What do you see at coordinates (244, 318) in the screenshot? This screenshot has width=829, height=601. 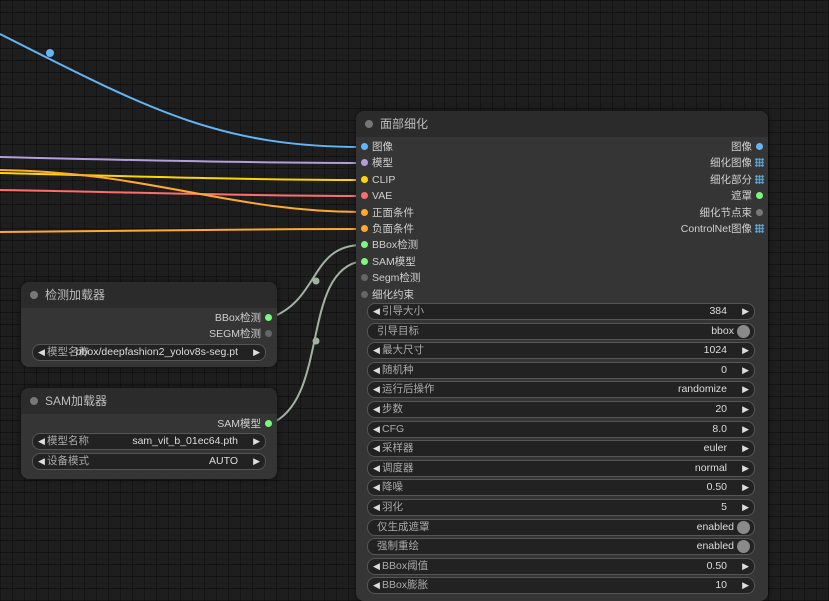 I see `output-slot-bbox-detector: BBox检测` at bounding box center [244, 318].